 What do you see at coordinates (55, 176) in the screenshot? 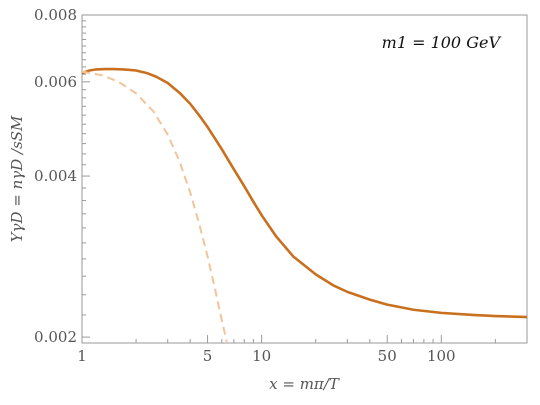
I see `y-tick-label: 0.004` at bounding box center [55, 176].